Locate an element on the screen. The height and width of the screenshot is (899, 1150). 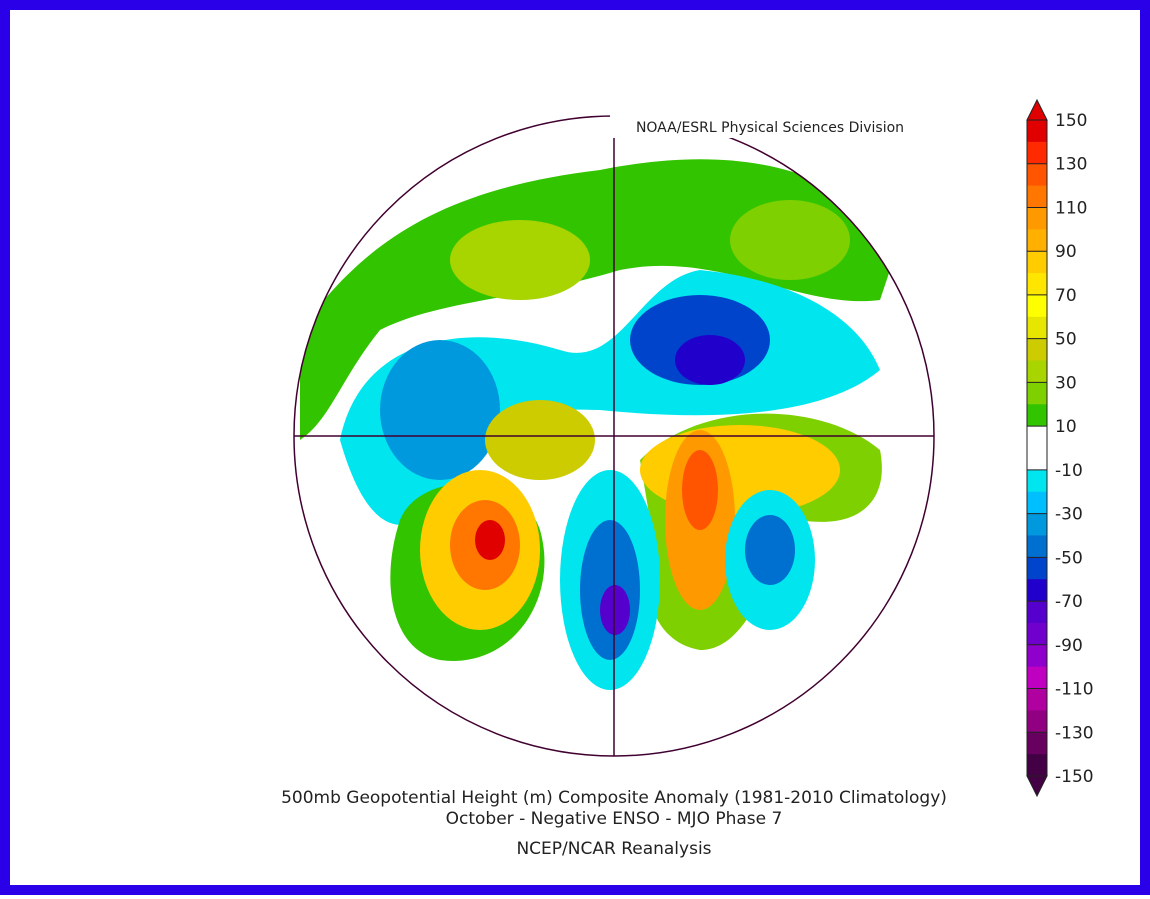
credit: NOAA/ESRL Physical Sciences Division is located at coordinates (770, 128).